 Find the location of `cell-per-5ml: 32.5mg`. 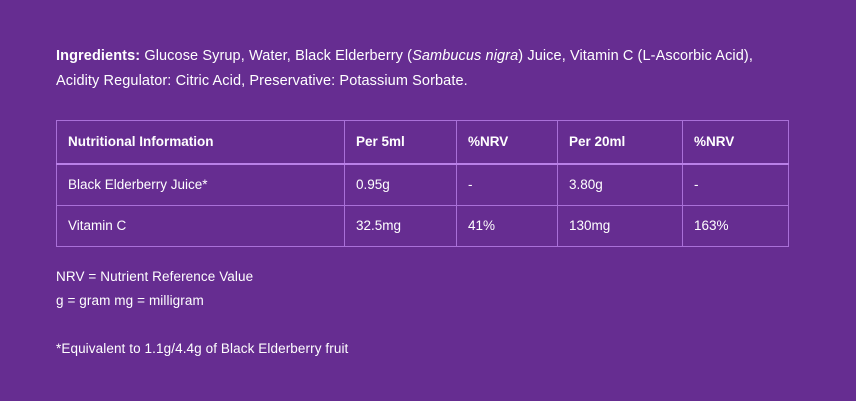

cell-per-5ml: 32.5mg is located at coordinates (400, 226).